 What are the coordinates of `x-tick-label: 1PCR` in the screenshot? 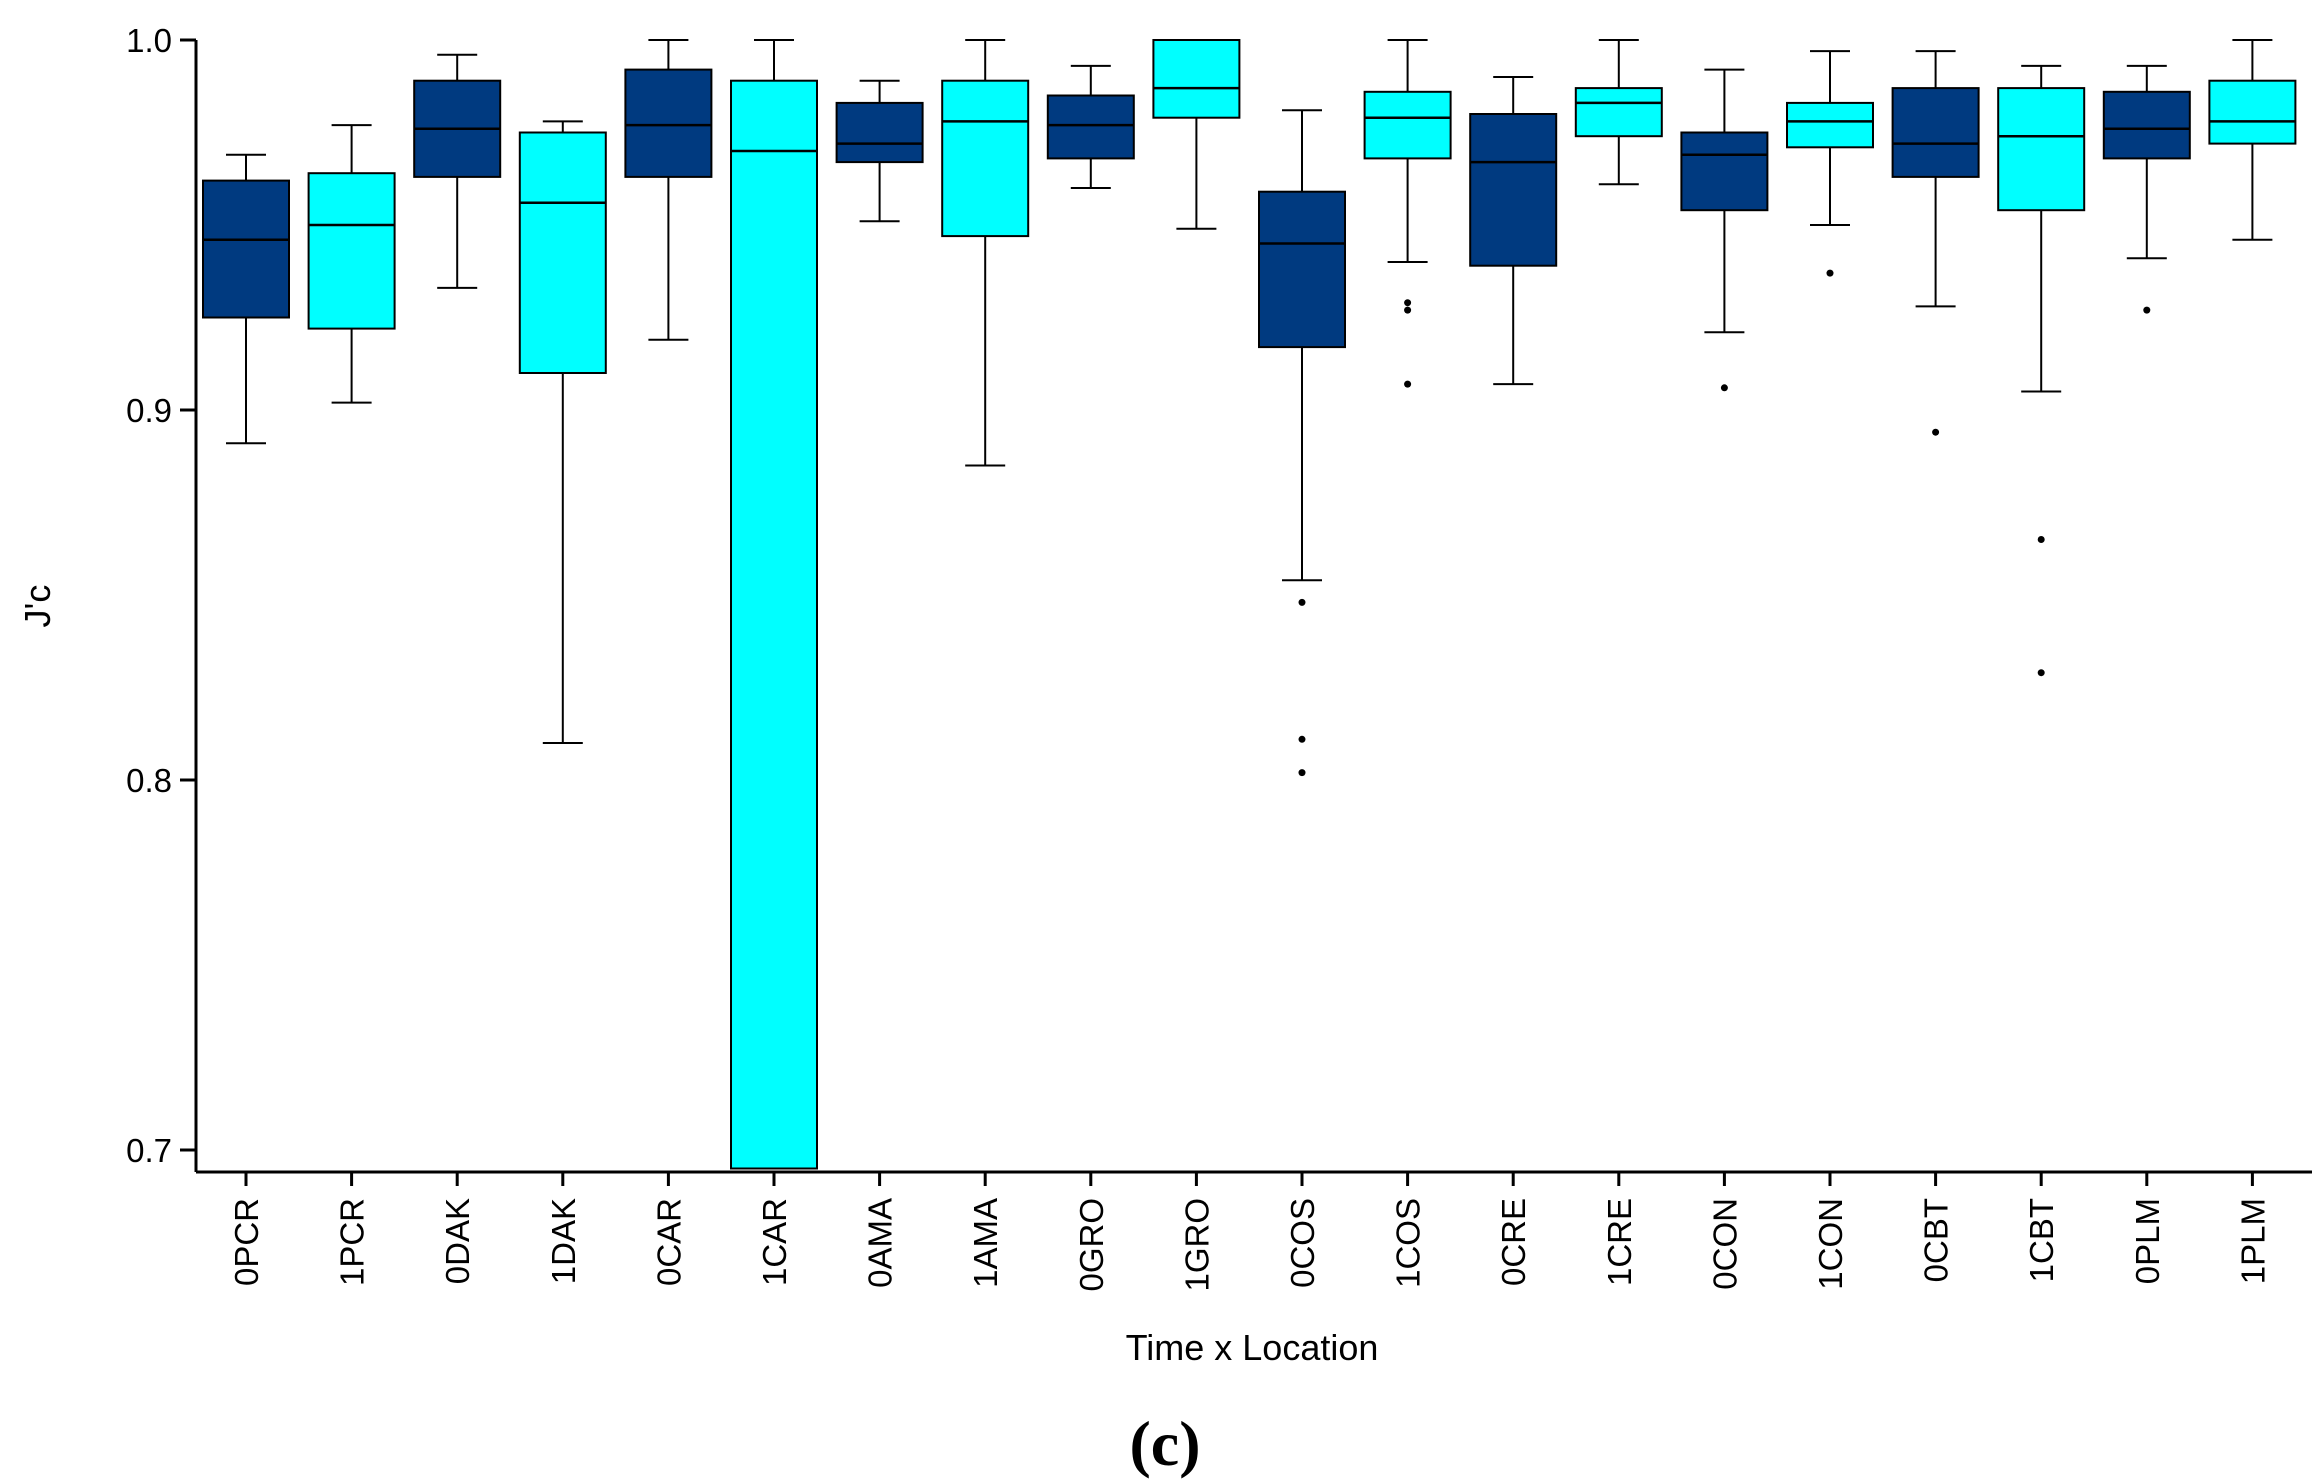 It's located at (352, 1242).